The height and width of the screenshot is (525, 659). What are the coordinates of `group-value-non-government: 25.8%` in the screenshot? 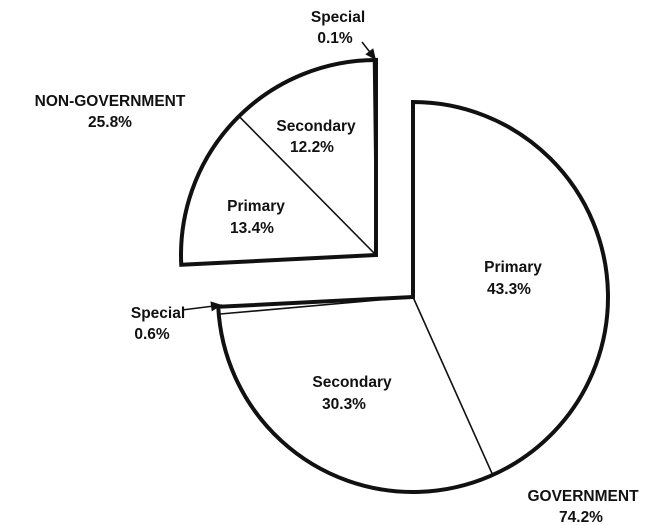 It's located at (110, 122).